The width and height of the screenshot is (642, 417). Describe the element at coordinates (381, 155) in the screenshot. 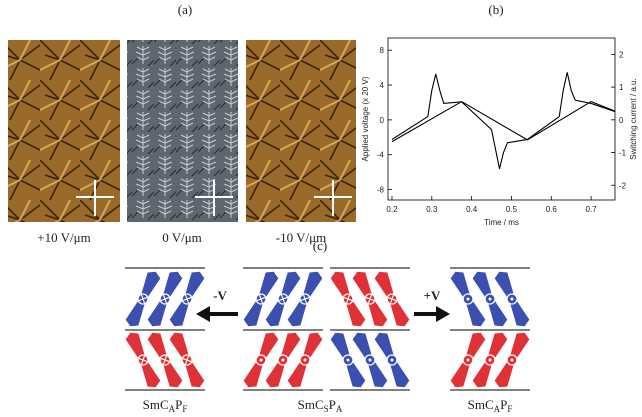

I see `y-tick-label: -4` at that location.